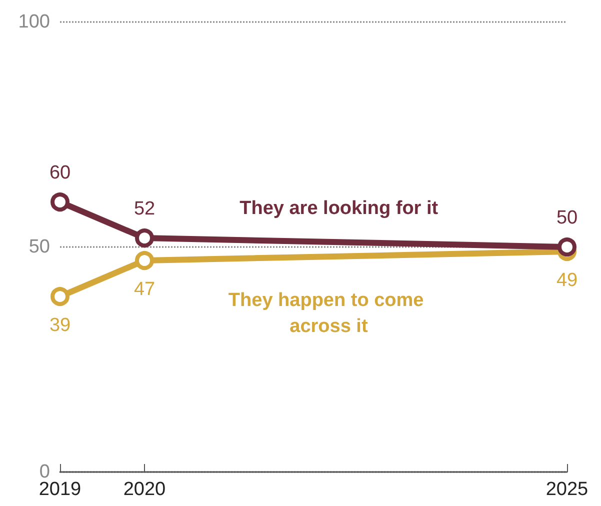  What do you see at coordinates (34, 22) in the screenshot?
I see `y-tick-label: 100` at bounding box center [34, 22].